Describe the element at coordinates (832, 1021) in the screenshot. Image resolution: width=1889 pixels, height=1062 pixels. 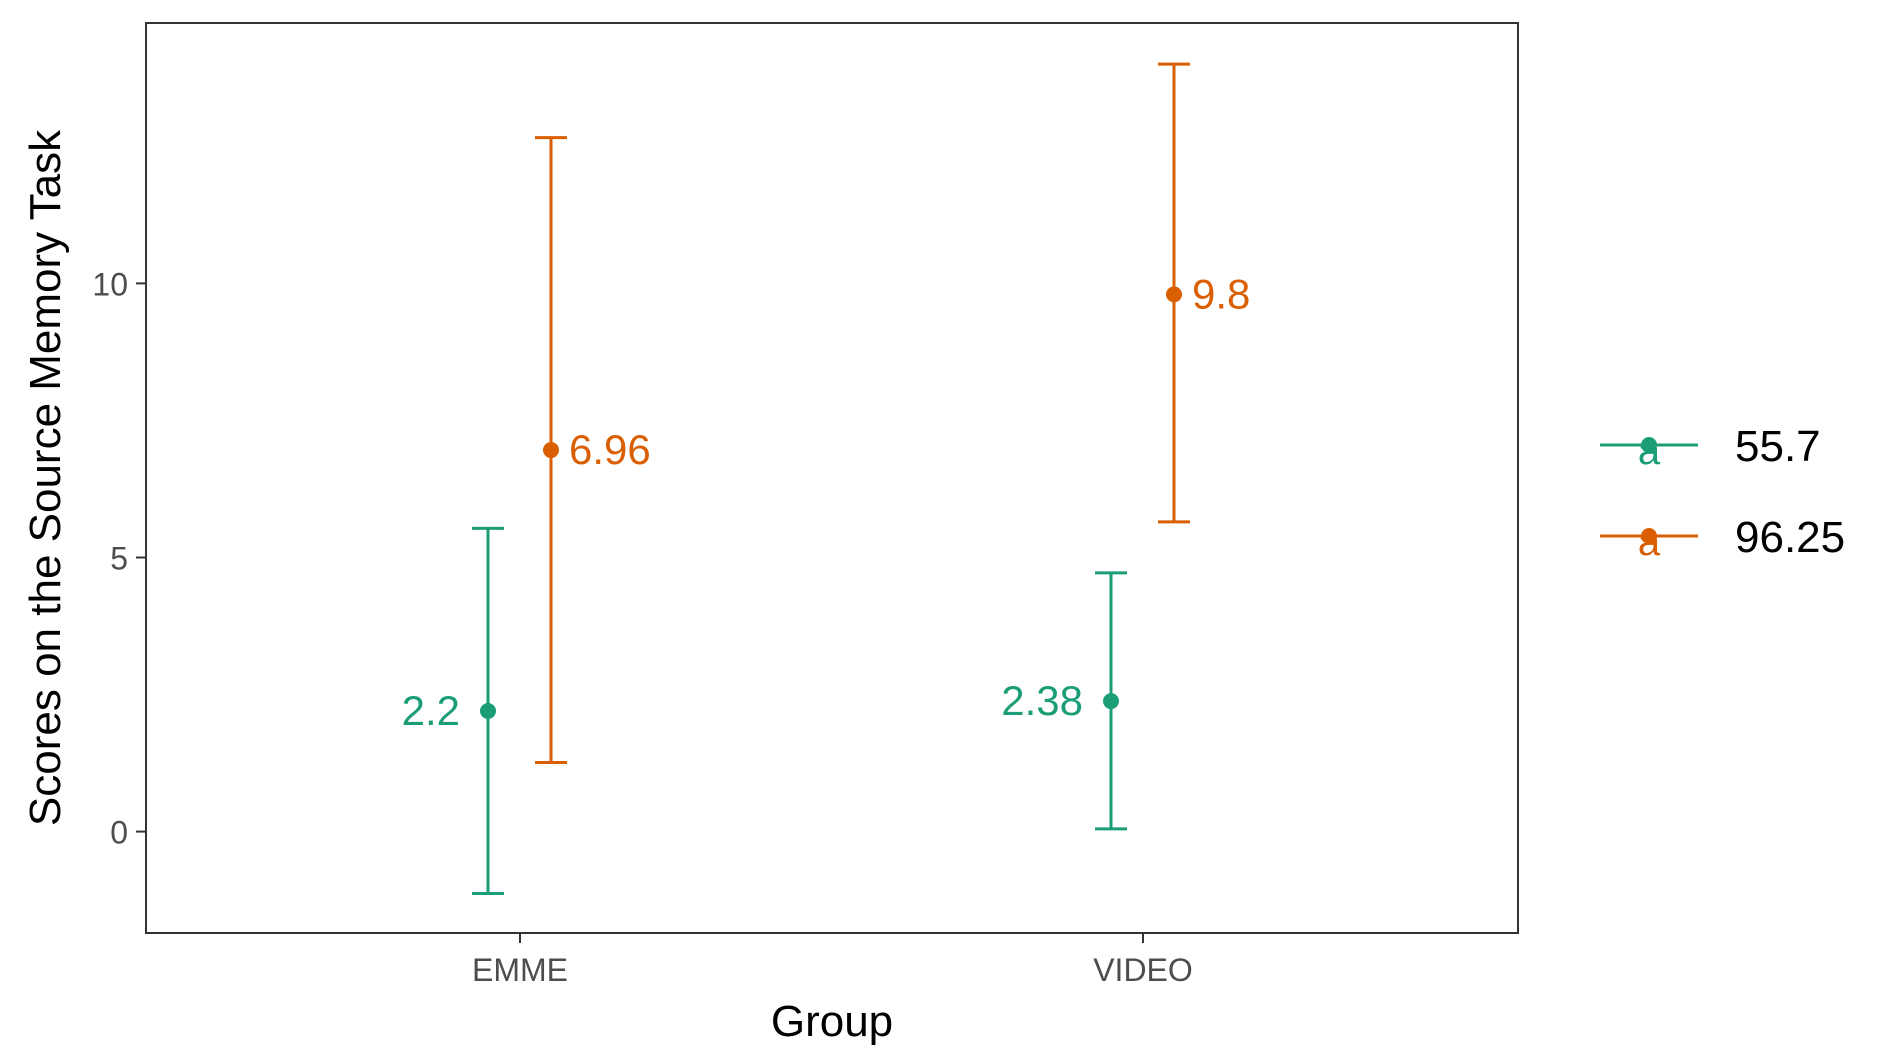
I see `x-axis-title: Group` at that location.